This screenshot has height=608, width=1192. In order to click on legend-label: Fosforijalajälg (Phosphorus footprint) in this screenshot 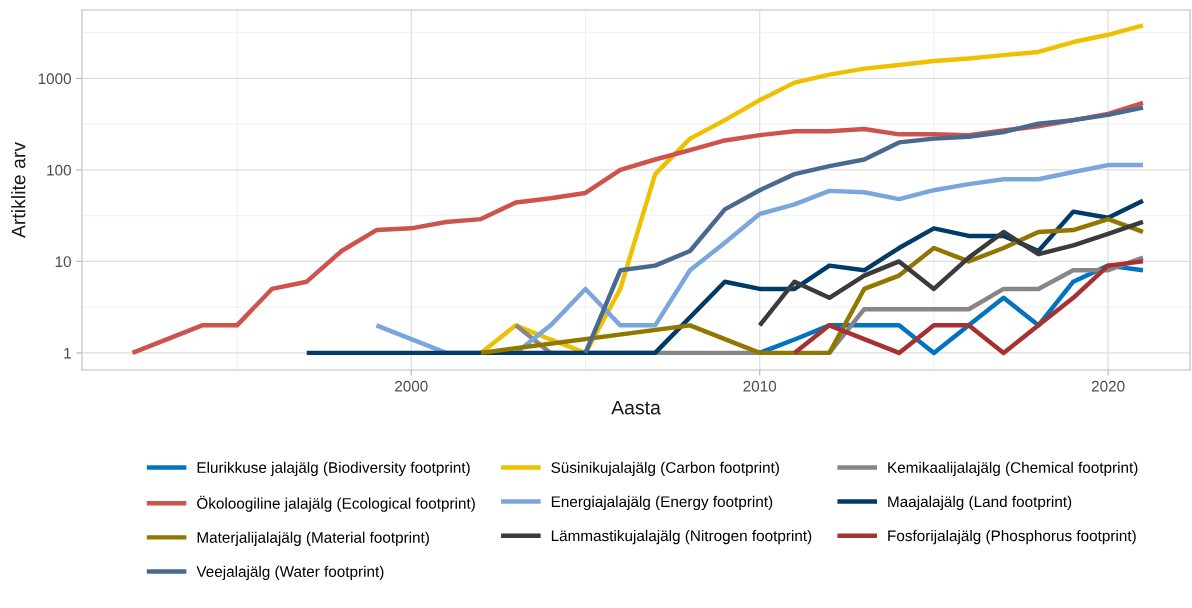, I will do `click(1012, 537)`.